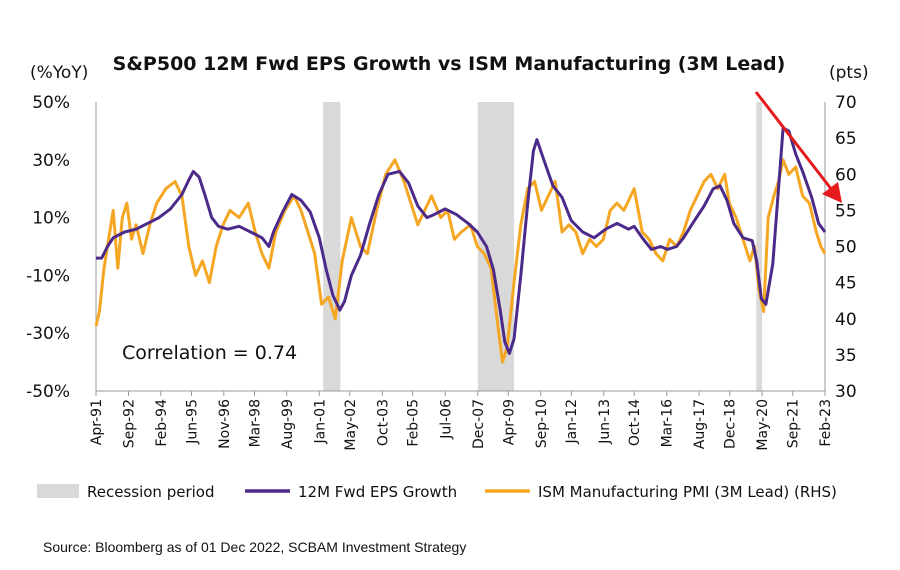 The width and height of the screenshot is (900, 570). Describe the element at coordinates (849, 73) in the screenshot. I see `right-axis-unit: (pts)` at that location.